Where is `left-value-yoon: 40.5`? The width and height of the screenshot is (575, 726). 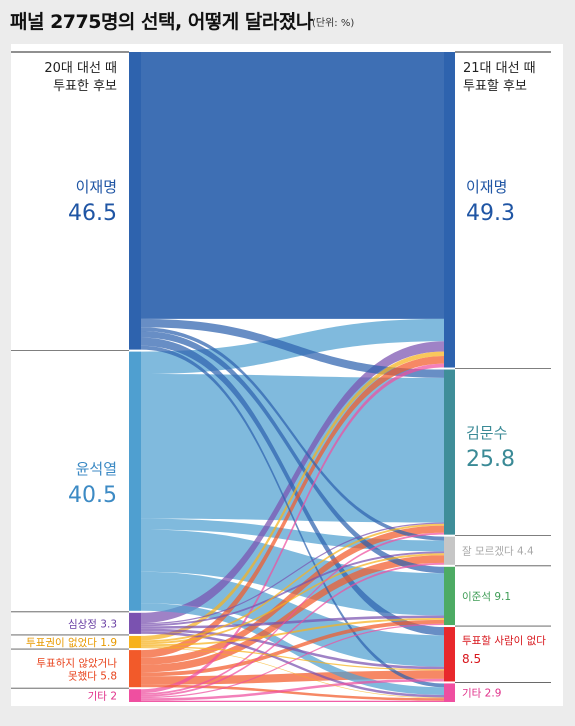 left-value-yoon: 40.5 is located at coordinates (92, 495).